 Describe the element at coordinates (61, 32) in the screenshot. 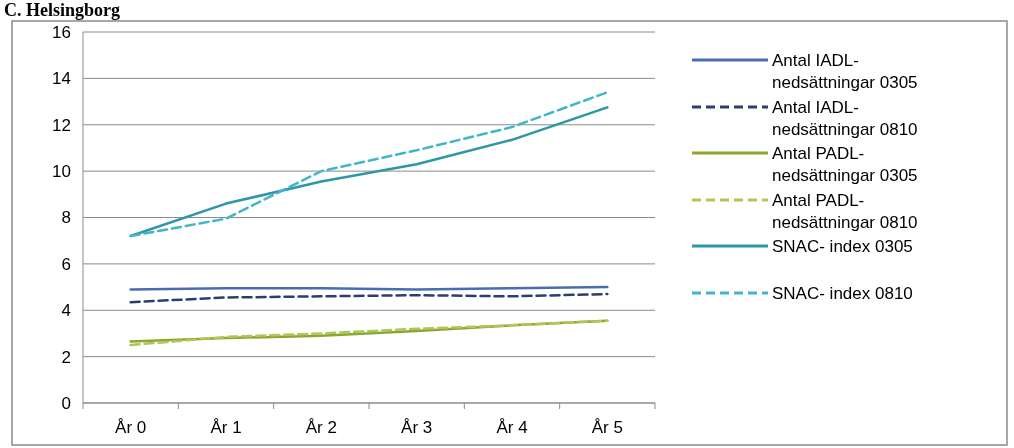

I see `y-tick-label: 16` at that location.